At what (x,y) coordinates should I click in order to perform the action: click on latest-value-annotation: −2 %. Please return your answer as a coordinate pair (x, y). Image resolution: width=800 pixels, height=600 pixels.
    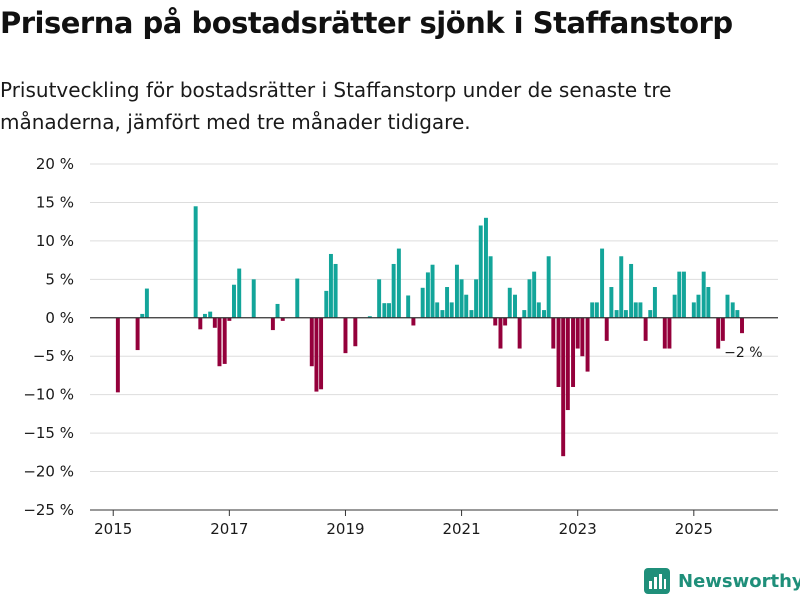
    Looking at the image, I should click on (743, 353).